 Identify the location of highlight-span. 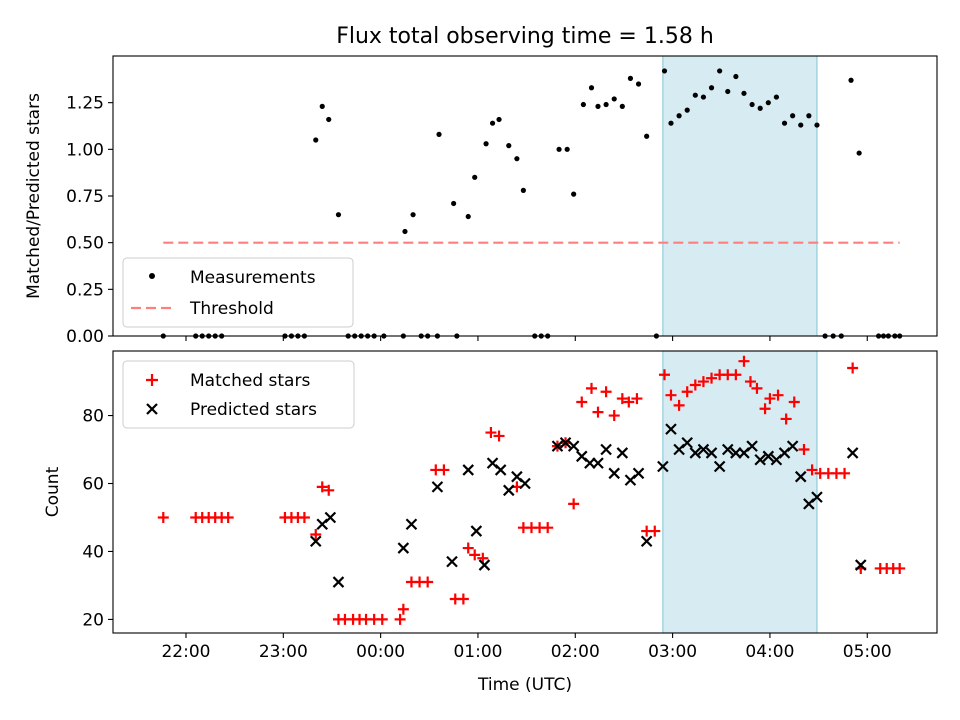
(740, 492).